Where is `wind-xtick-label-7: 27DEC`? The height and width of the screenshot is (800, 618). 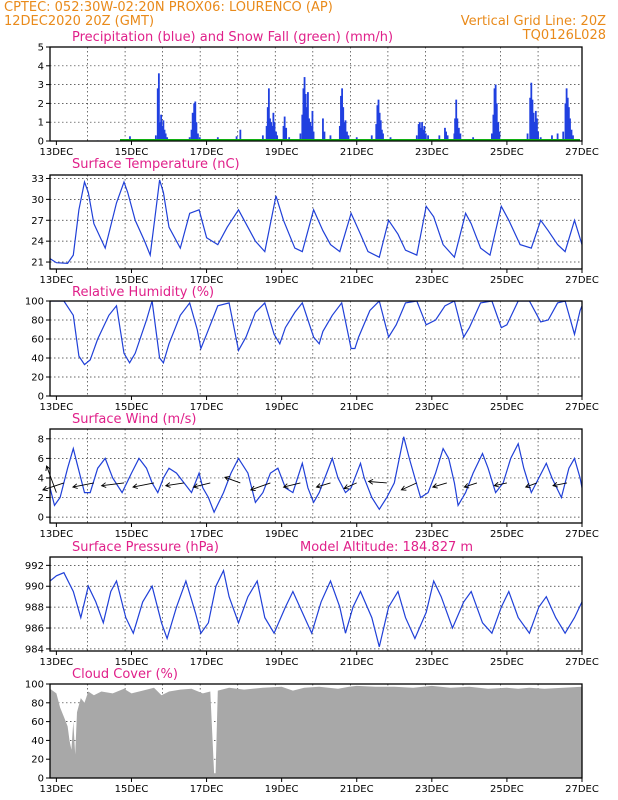 wind-xtick-label-7: 27DEC is located at coordinates (582, 534).